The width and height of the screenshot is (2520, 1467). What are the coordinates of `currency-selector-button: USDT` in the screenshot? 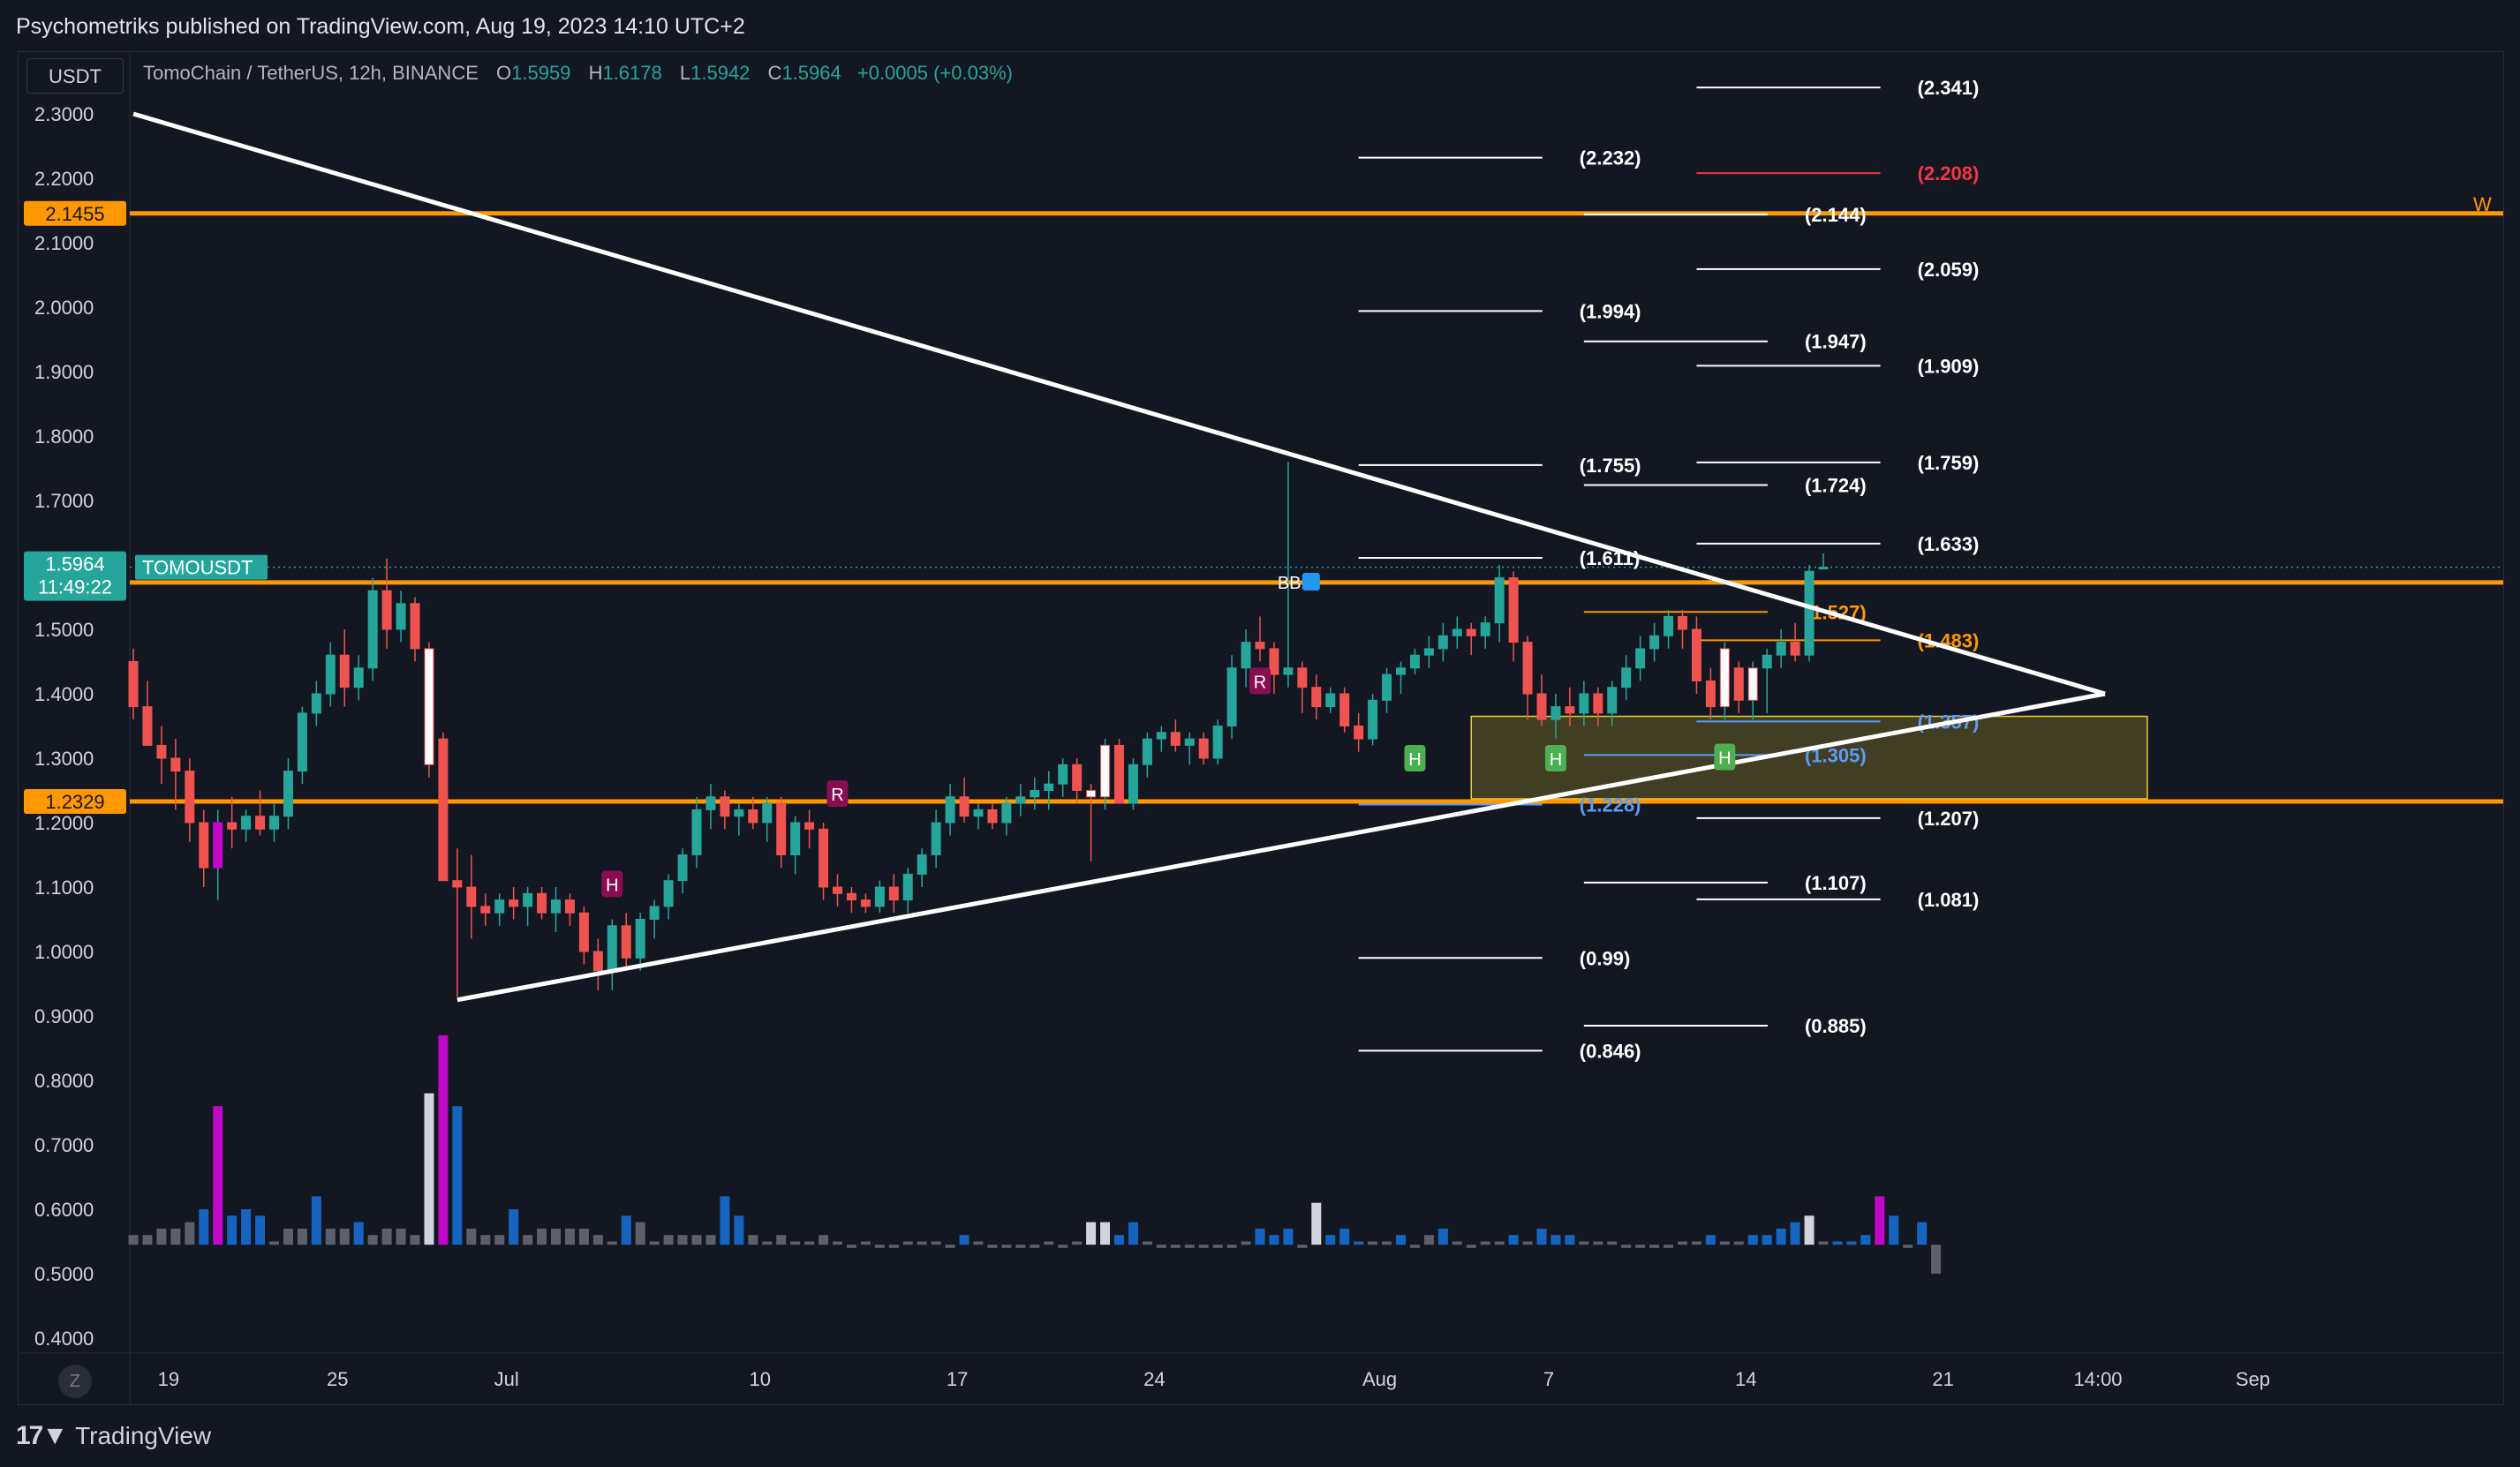 It's located at (75, 76).